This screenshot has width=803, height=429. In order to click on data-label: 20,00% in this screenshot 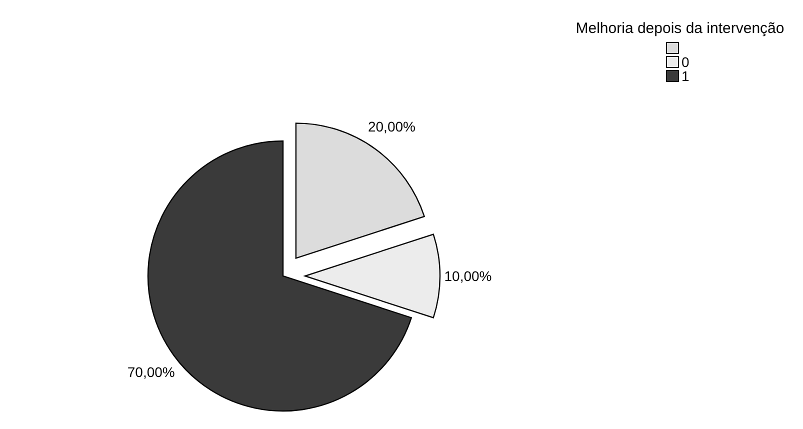, I will do `click(392, 126)`.